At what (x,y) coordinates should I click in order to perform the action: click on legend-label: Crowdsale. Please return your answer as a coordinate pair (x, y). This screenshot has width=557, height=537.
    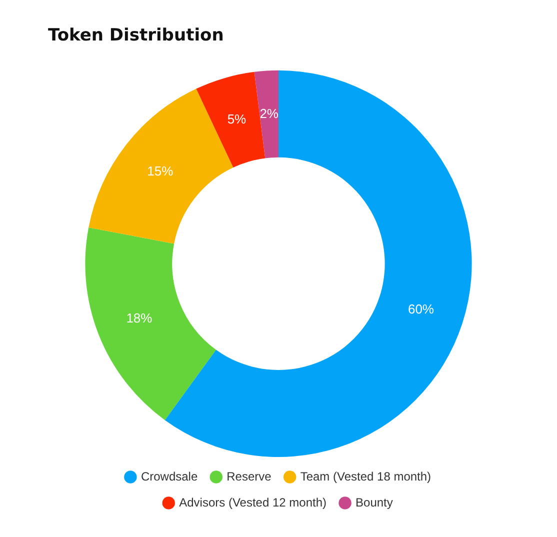
    Looking at the image, I should click on (169, 476).